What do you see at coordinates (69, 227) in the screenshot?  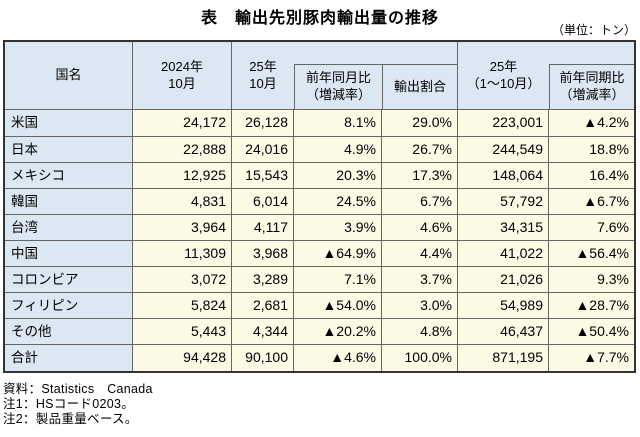 I see `row-label: 台湾` at bounding box center [69, 227].